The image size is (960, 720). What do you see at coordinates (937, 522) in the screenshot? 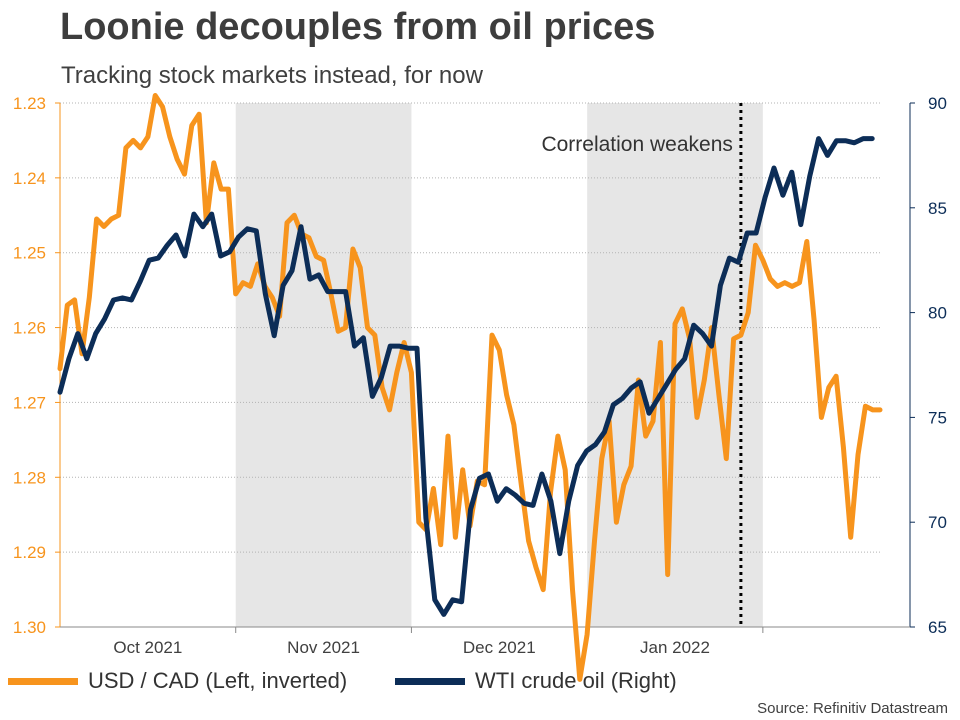
I see `right-tick-label-1: 70` at bounding box center [937, 522].